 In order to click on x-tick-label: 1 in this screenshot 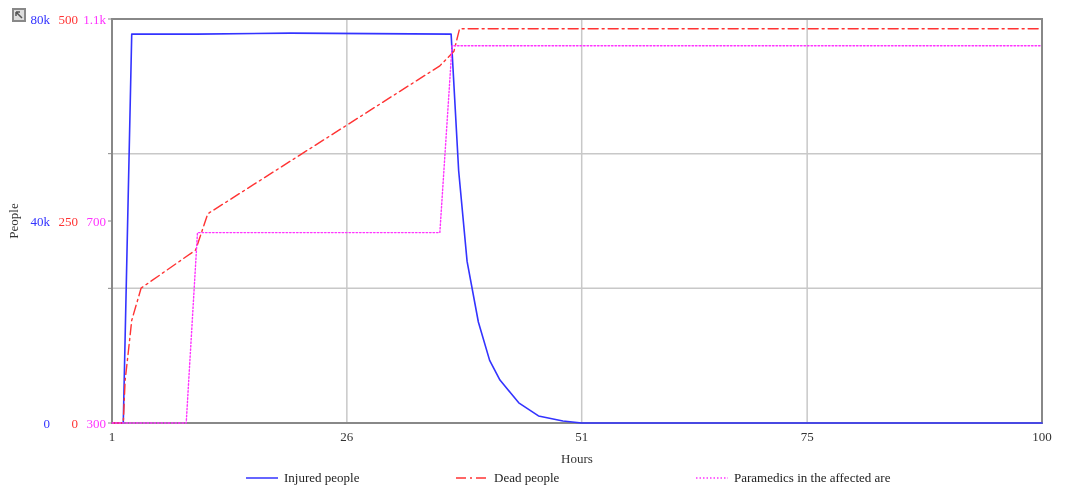, I will do `click(112, 436)`.